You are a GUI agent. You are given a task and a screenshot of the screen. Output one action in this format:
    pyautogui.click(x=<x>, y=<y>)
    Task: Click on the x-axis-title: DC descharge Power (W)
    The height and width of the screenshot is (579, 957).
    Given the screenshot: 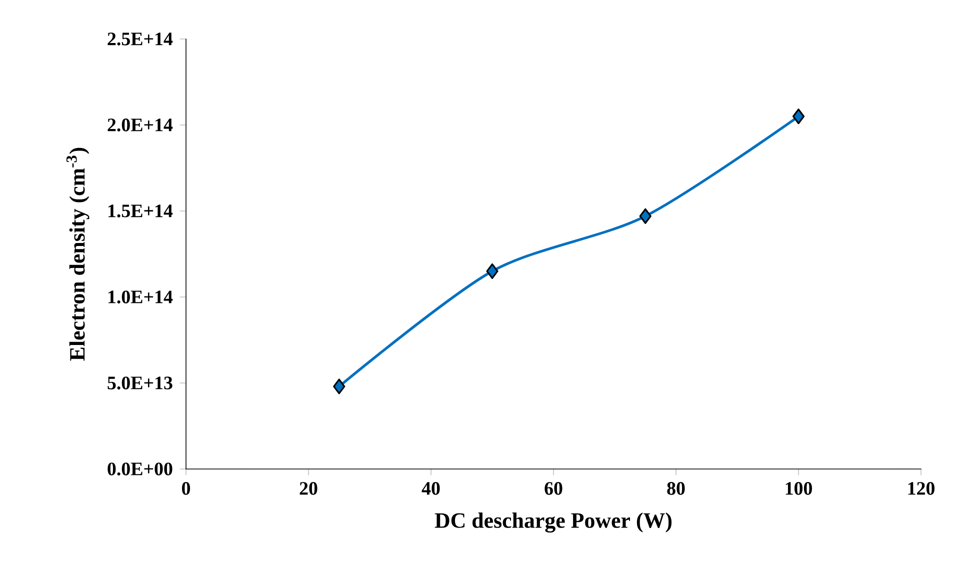 What is the action you would take?
    pyautogui.click(x=553, y=522)
    